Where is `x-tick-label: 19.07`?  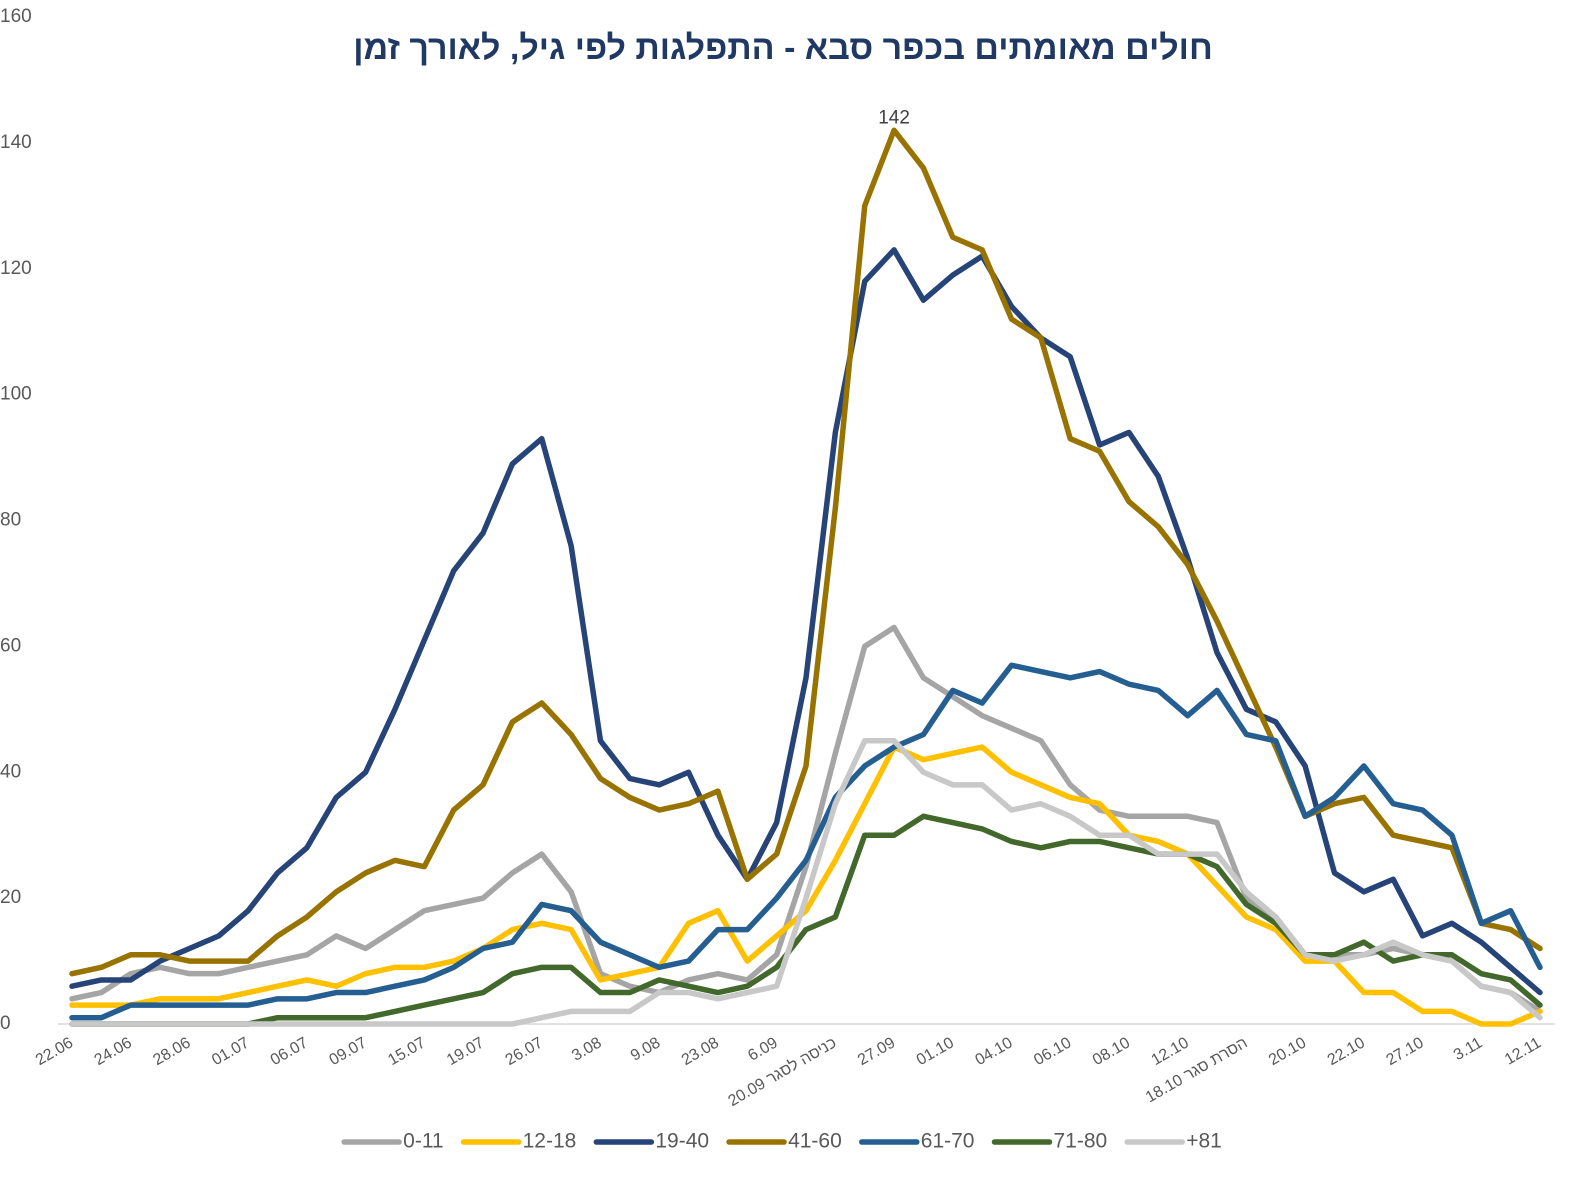 x-tick-label: 19.07 is located at coordinates (465, 1051).